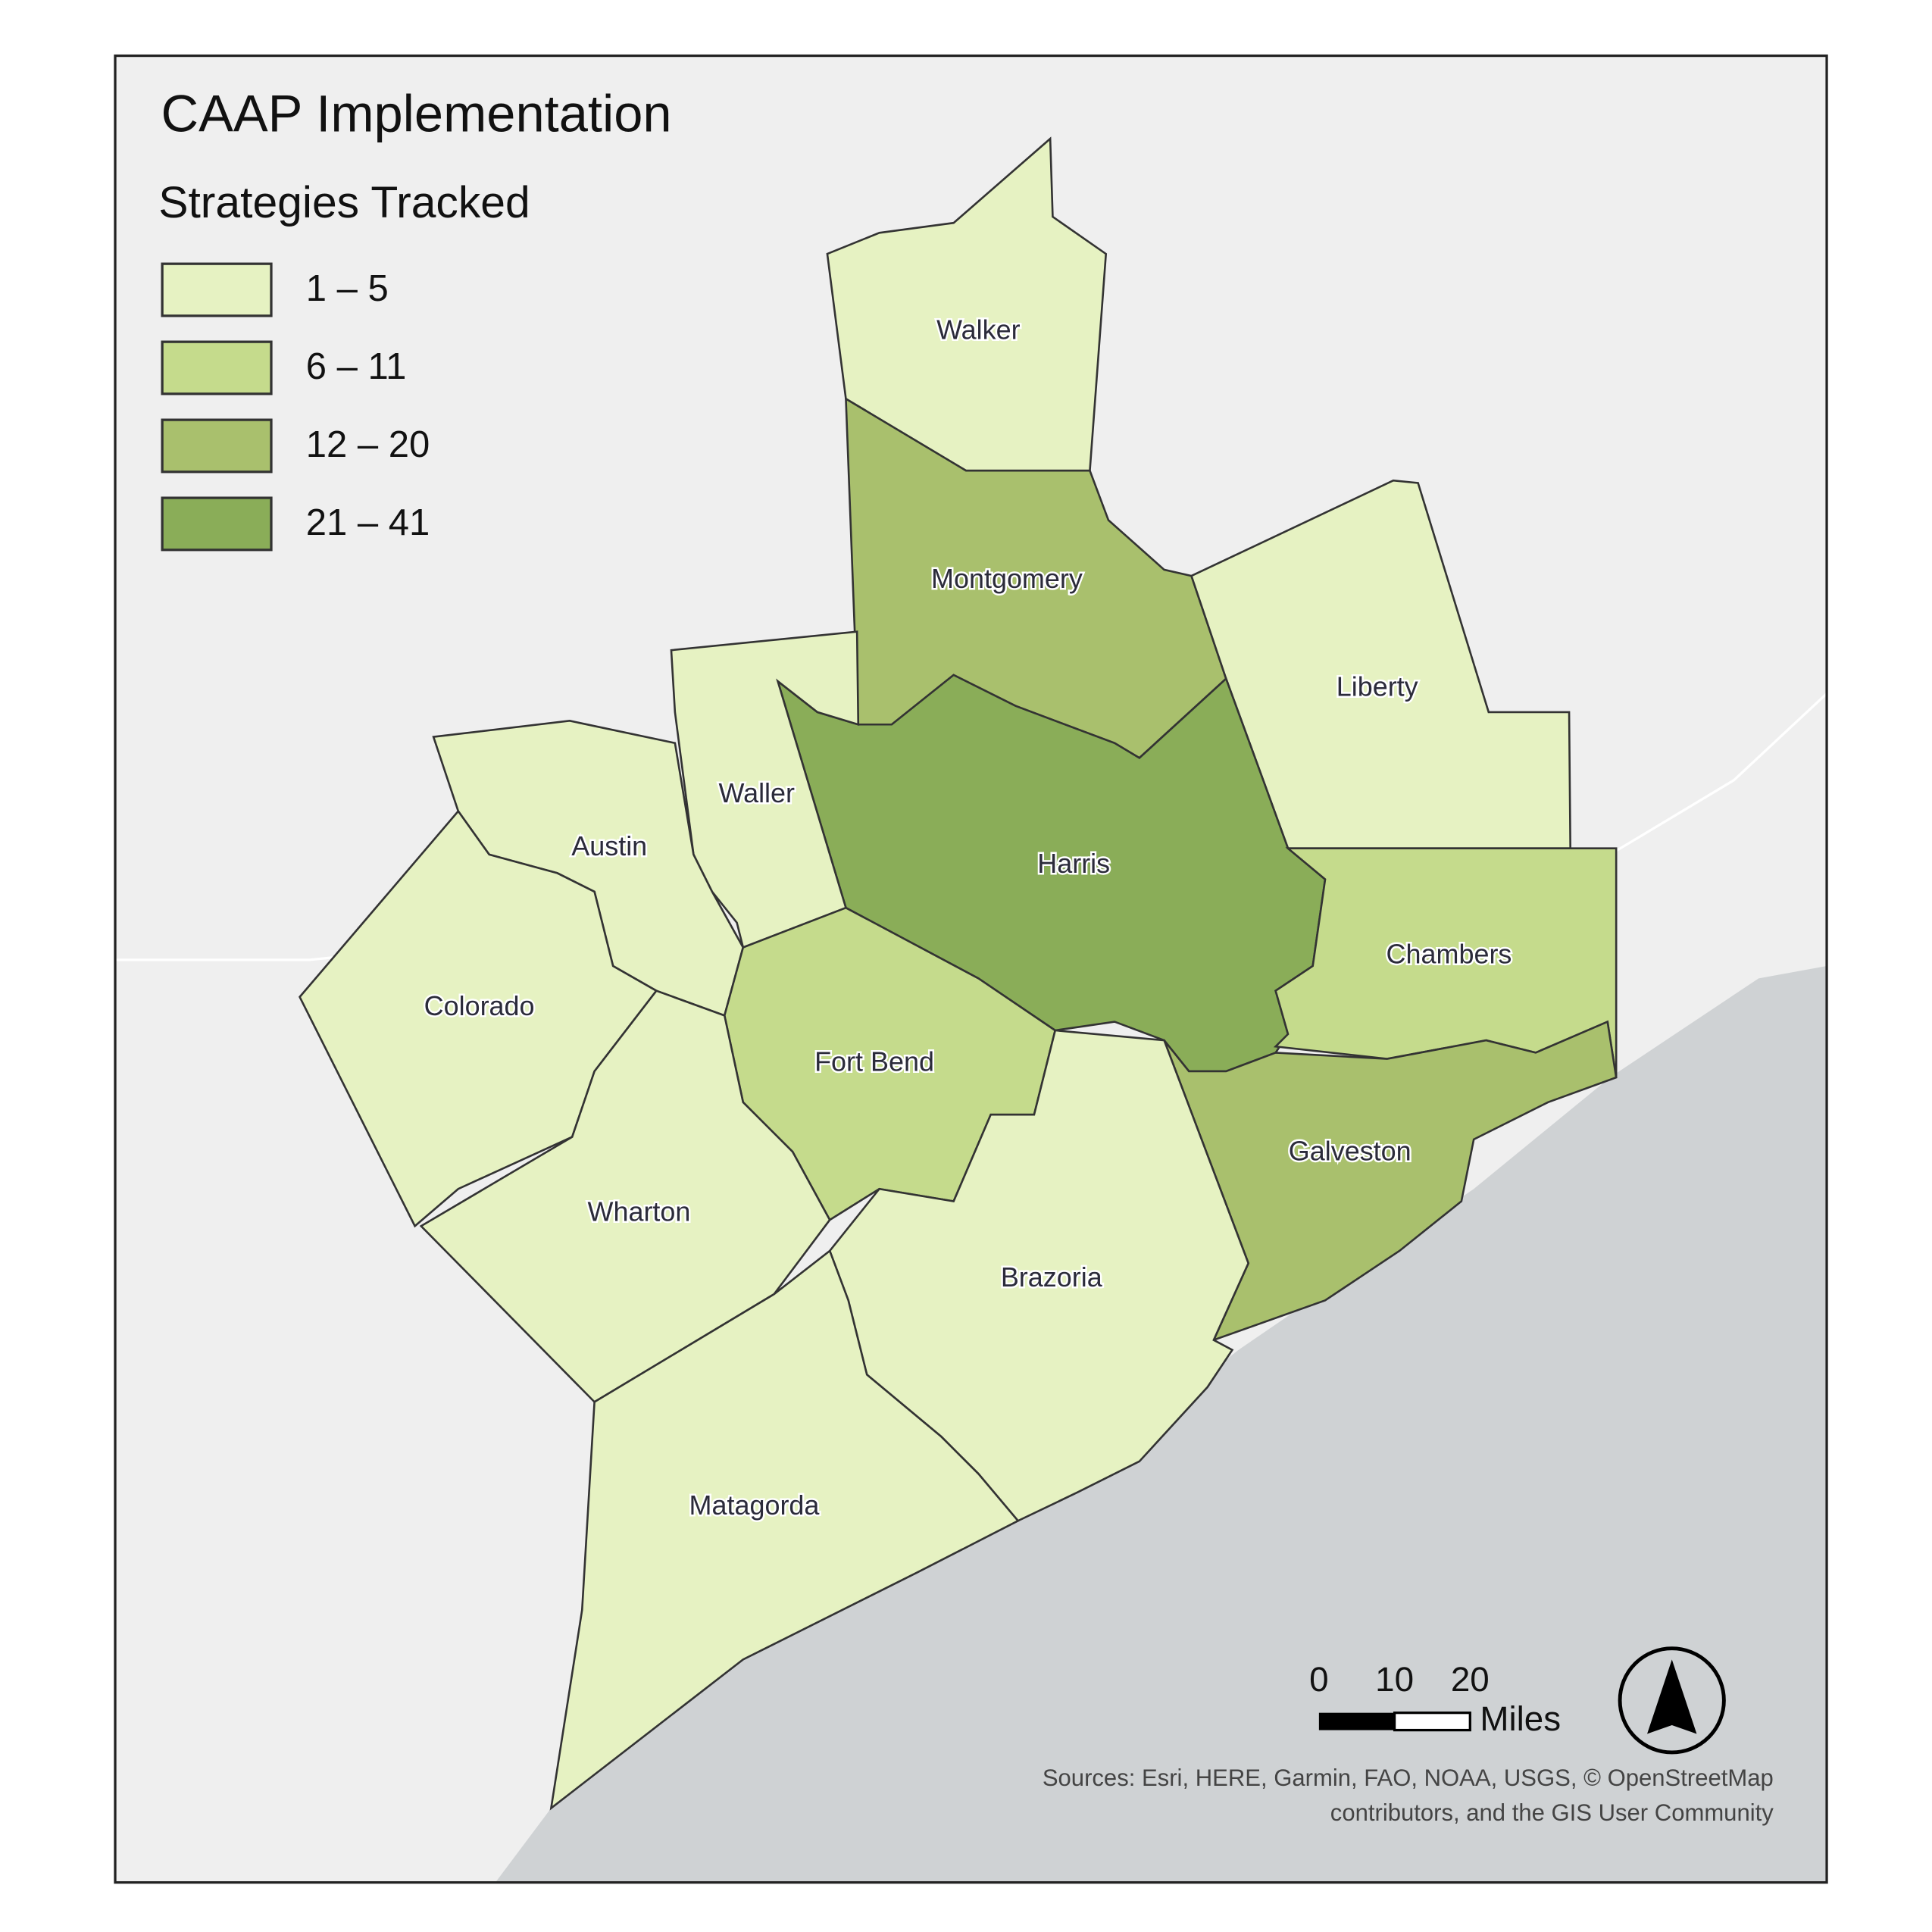  I want to click on county-label: Montgomery, so click(1007, 578).